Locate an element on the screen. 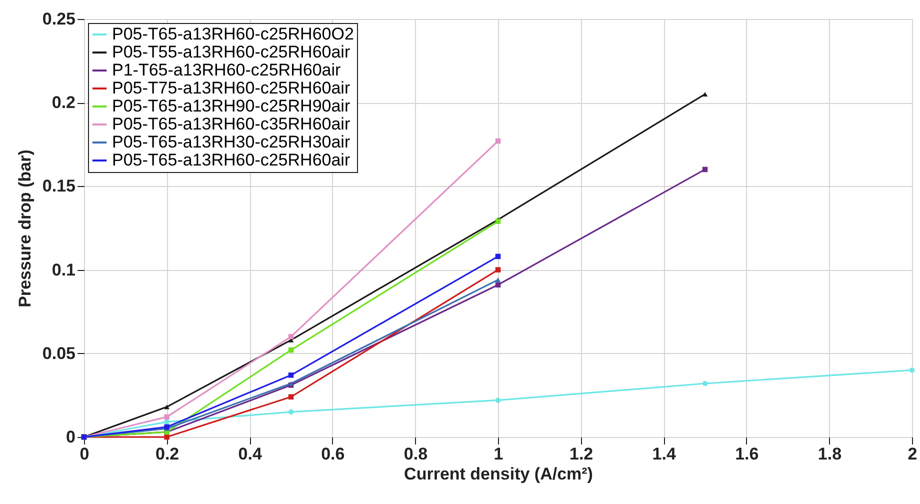 This screenshot has height=504, width=920. x-tick-label: 2 is located at coordinates (913, 454).